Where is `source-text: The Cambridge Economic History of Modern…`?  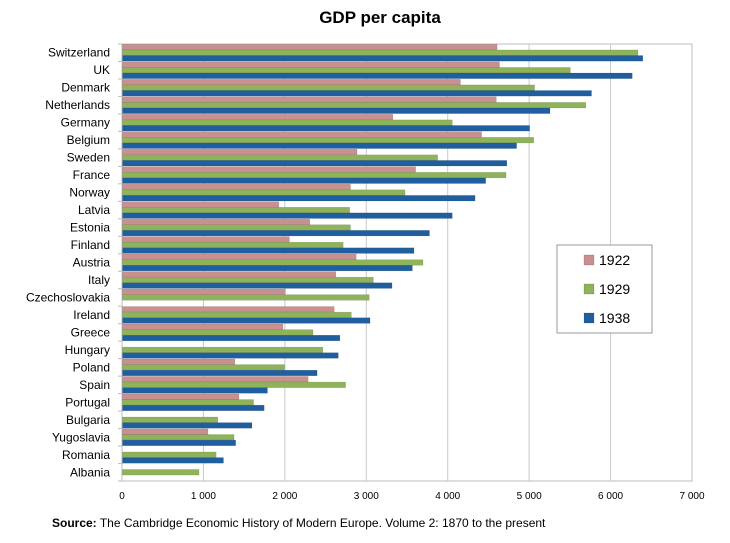 source-text: The Cambridge Economic History of Modern… is located at coordinates (322, 523).